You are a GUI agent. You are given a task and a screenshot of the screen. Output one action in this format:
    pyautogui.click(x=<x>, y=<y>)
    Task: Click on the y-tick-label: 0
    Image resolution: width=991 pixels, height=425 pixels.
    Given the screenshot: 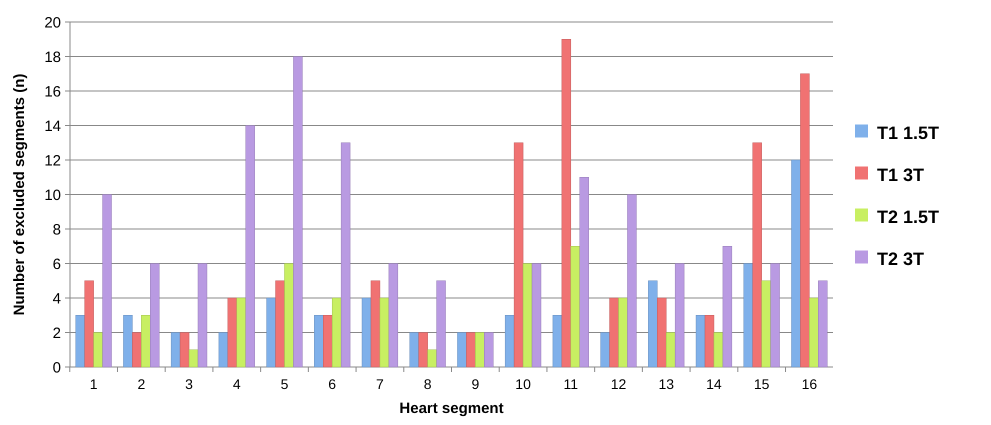 What is the action you would take?
    pyautogui.click(x=56, y=367)
    